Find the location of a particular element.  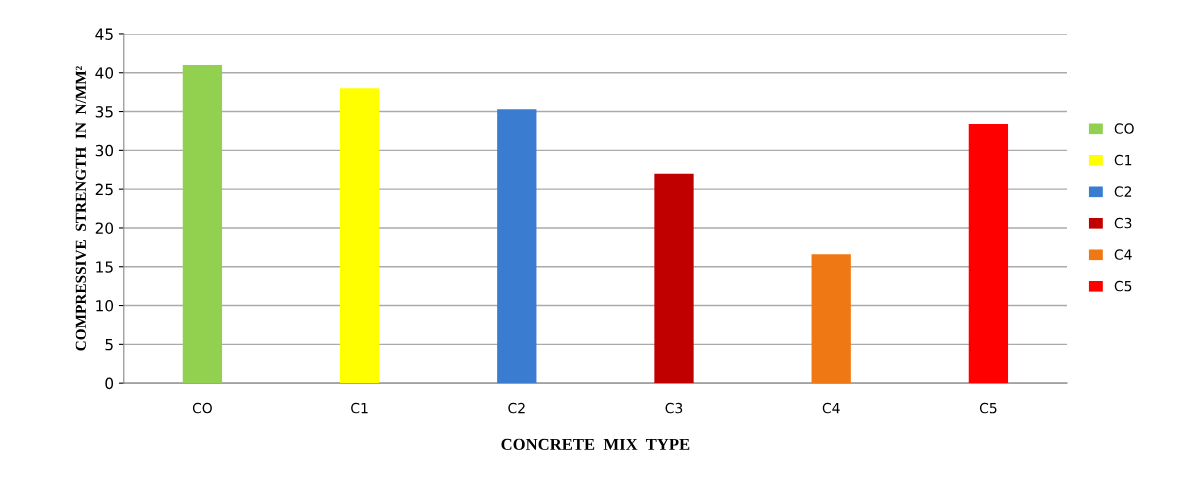

y-tick-label: 0 is located at coordinates (109, 383).